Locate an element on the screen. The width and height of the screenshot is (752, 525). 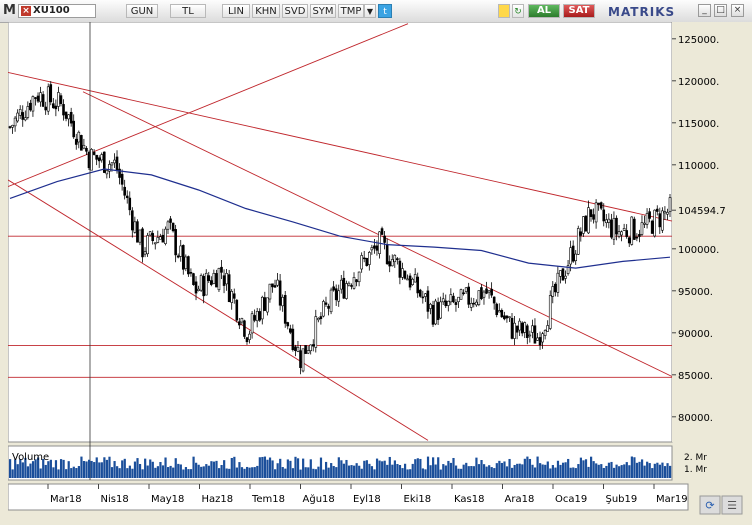
settings-icon: ☰ is located at coordinates (732, 505).